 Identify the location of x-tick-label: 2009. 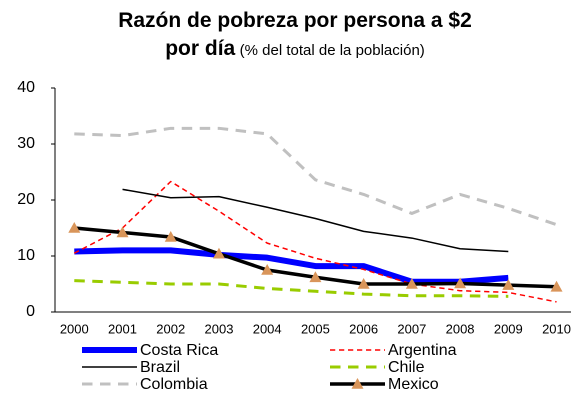
(508, 328).